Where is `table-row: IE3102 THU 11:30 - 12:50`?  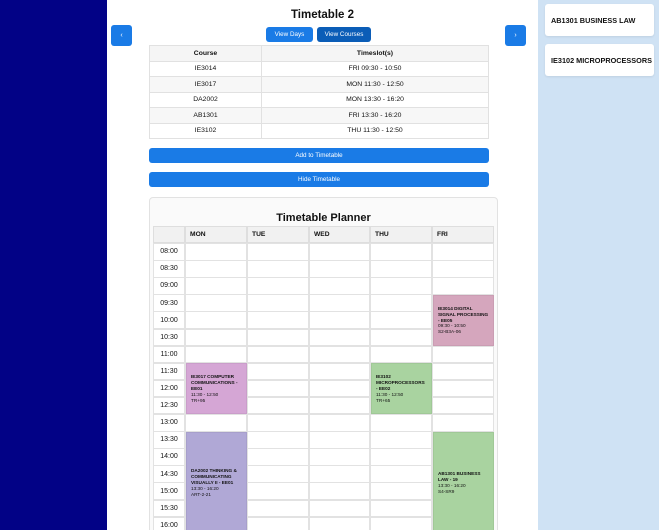
table-row: IE3102 THU 11:30 - 12:50 is located at coordinates (319, 130).